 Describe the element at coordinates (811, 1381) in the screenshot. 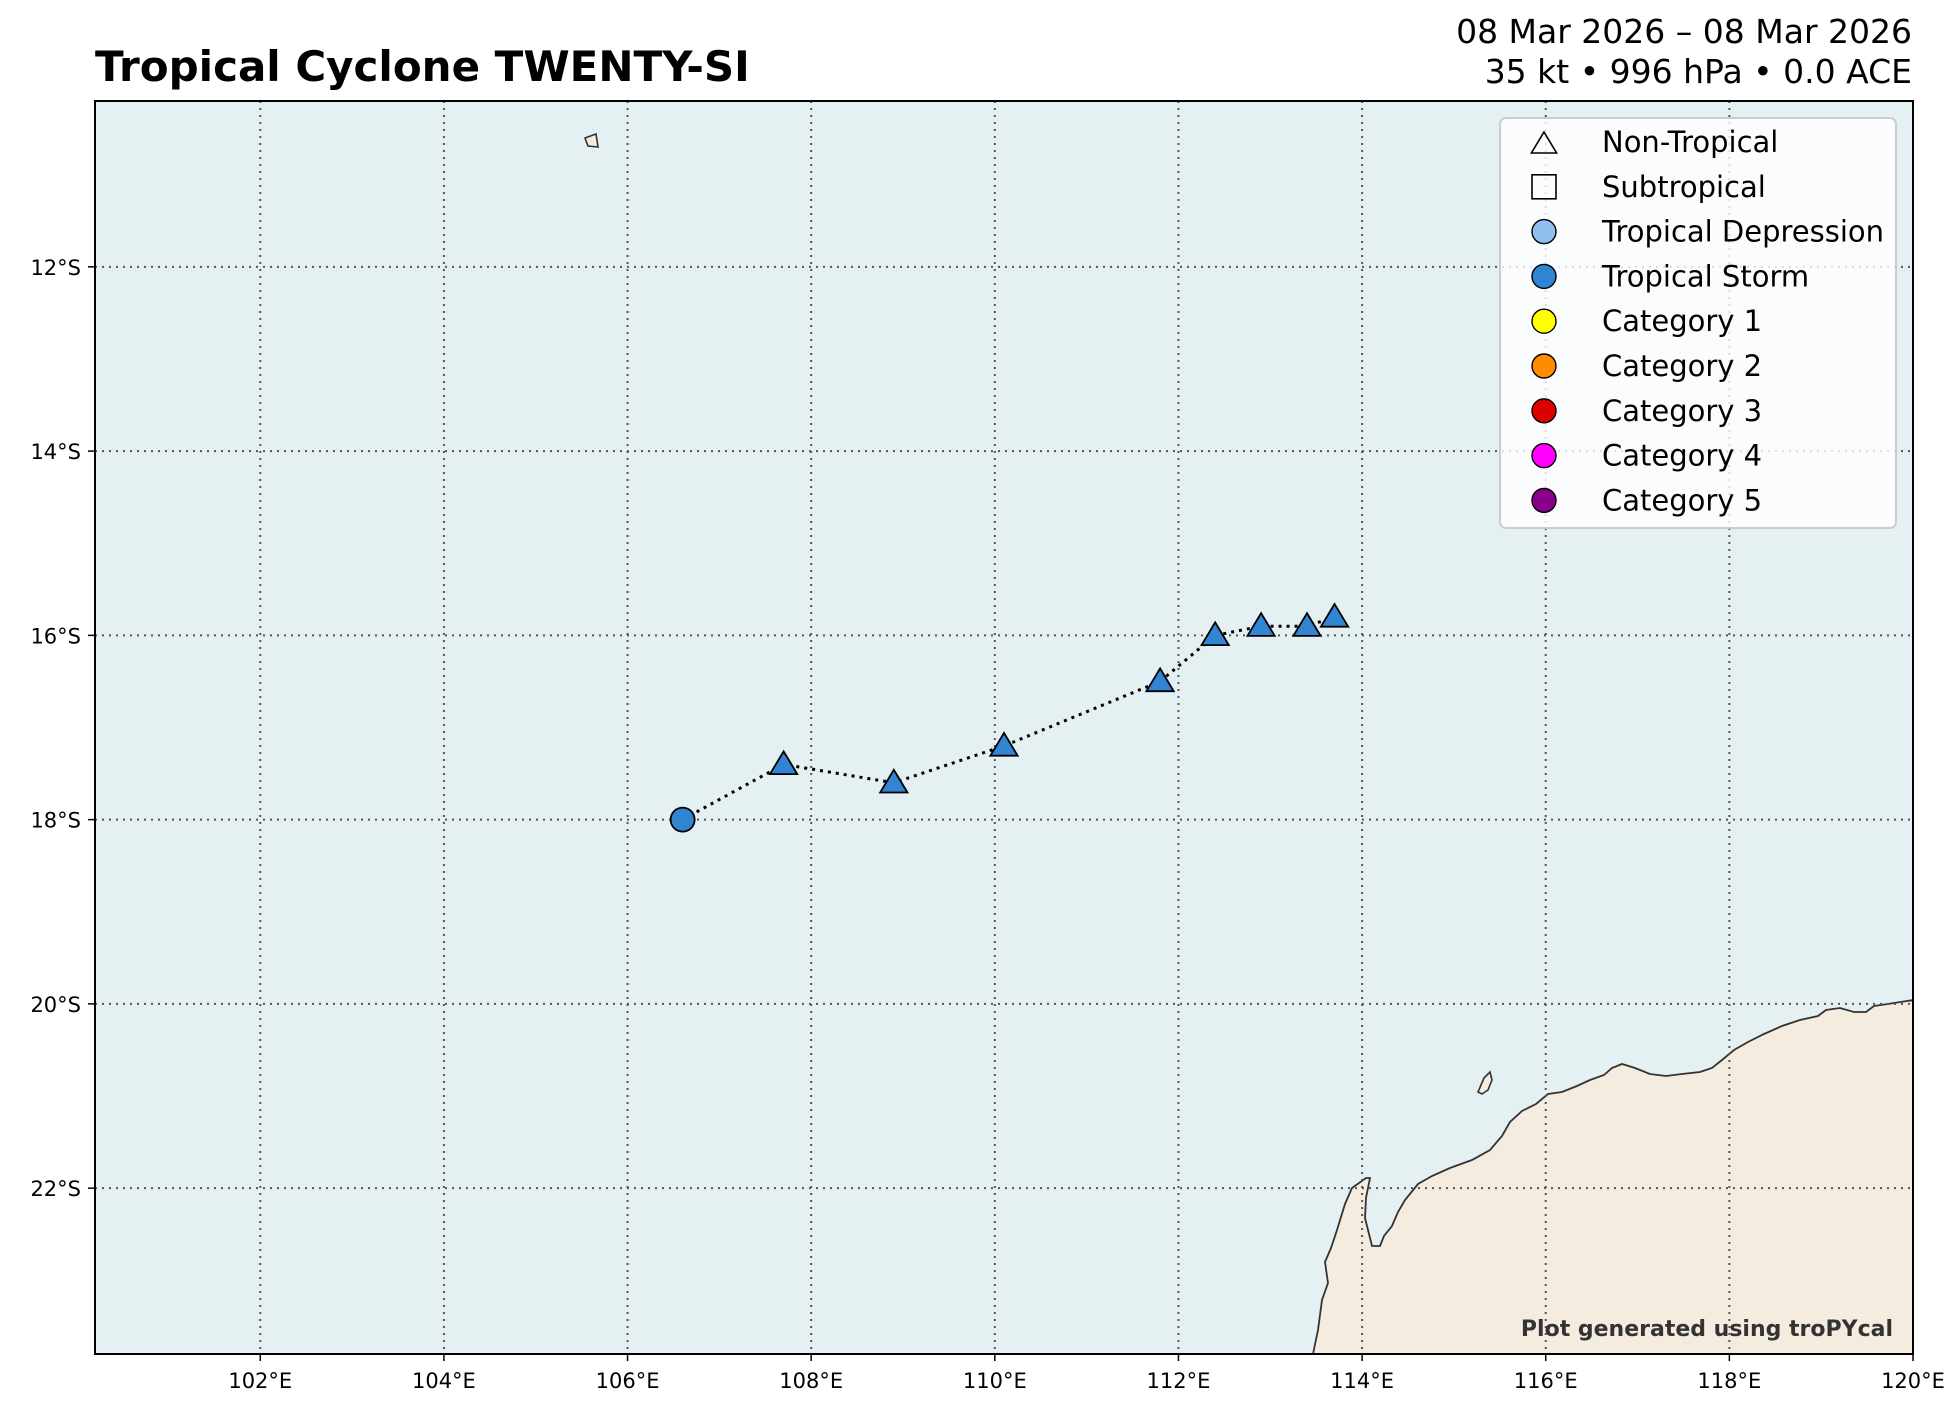

I see `lon-tick-label: 108°E` at that location.